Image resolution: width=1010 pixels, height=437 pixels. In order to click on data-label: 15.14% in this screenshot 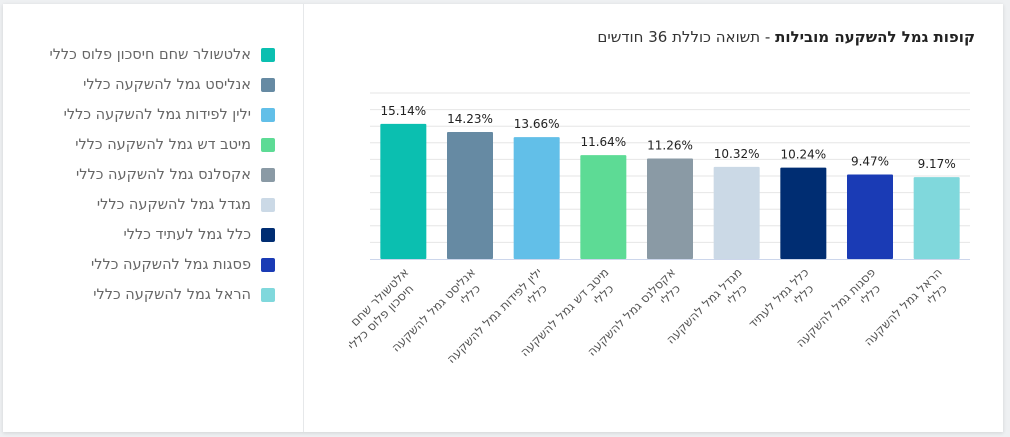, I will do `click(403, 111)`.